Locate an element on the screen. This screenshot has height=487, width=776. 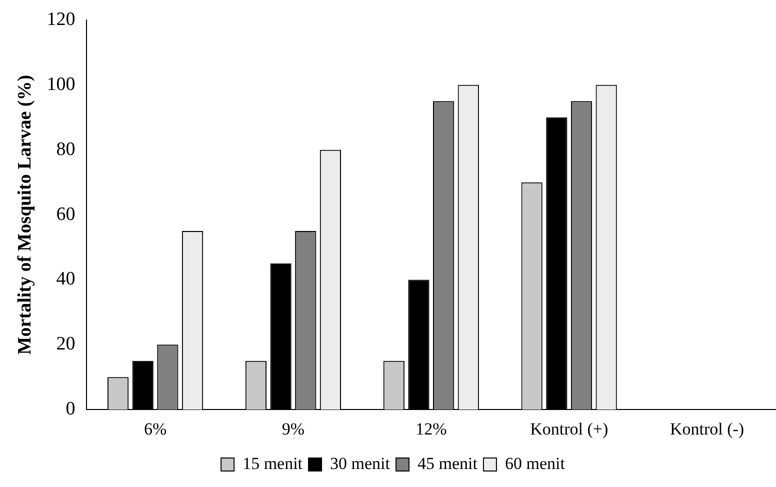
legend-label: 60 menit is located at coordinates (535, 463).